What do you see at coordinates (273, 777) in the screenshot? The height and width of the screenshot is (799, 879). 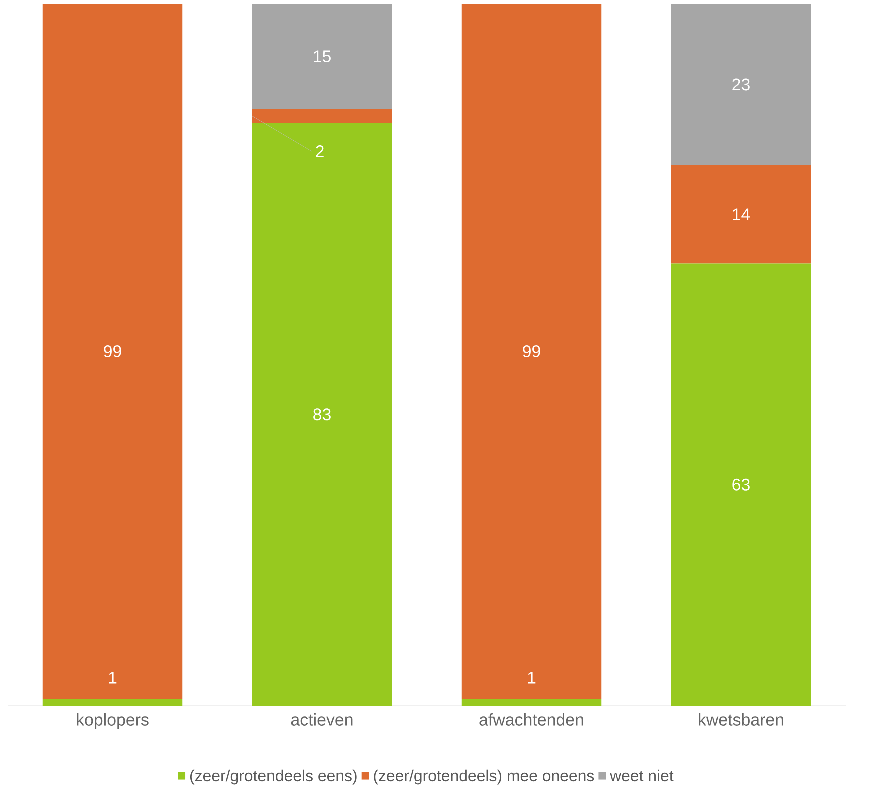 I see `legend-label: (zeer/grotendeels eens)` at bounding box center [273, 777].